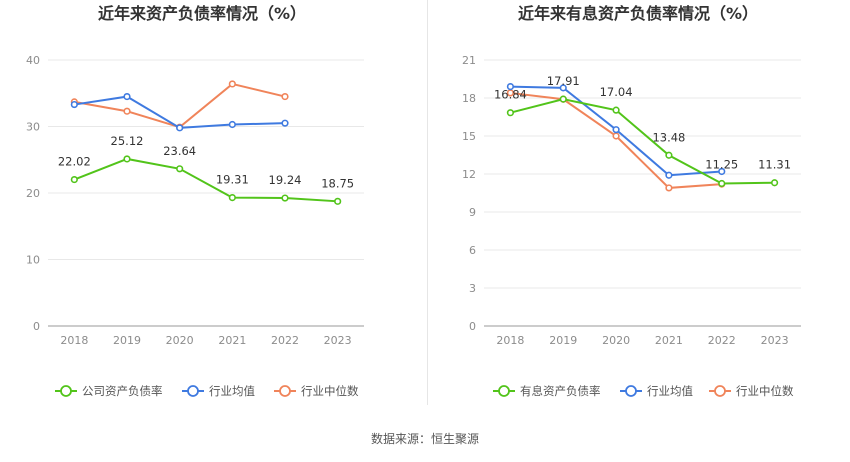 This screenshot has width=850, height=462. I want to click on y-tick-label: 6, so click(472, 250).